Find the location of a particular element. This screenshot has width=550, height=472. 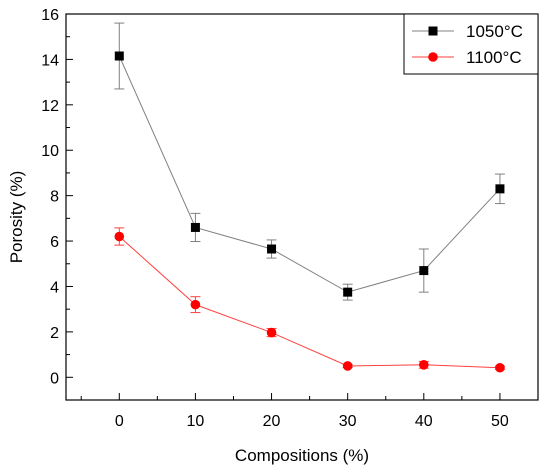

legend: 1050°C 1100°C is located at coordinates (471, 44).